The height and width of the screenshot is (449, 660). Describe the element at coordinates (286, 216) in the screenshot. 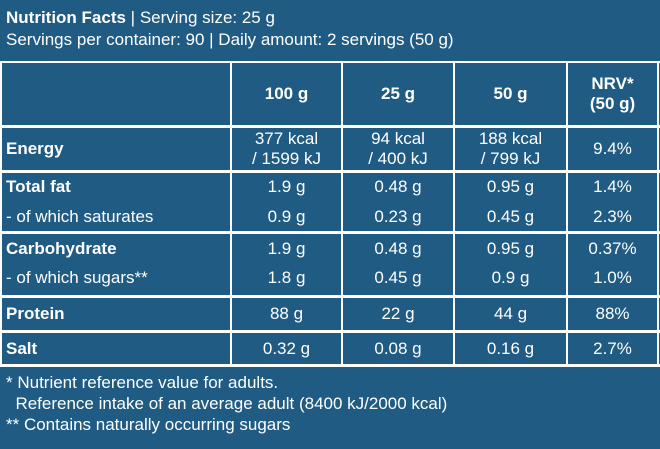

I see `saturates-100g: 0.9 g` at that location.